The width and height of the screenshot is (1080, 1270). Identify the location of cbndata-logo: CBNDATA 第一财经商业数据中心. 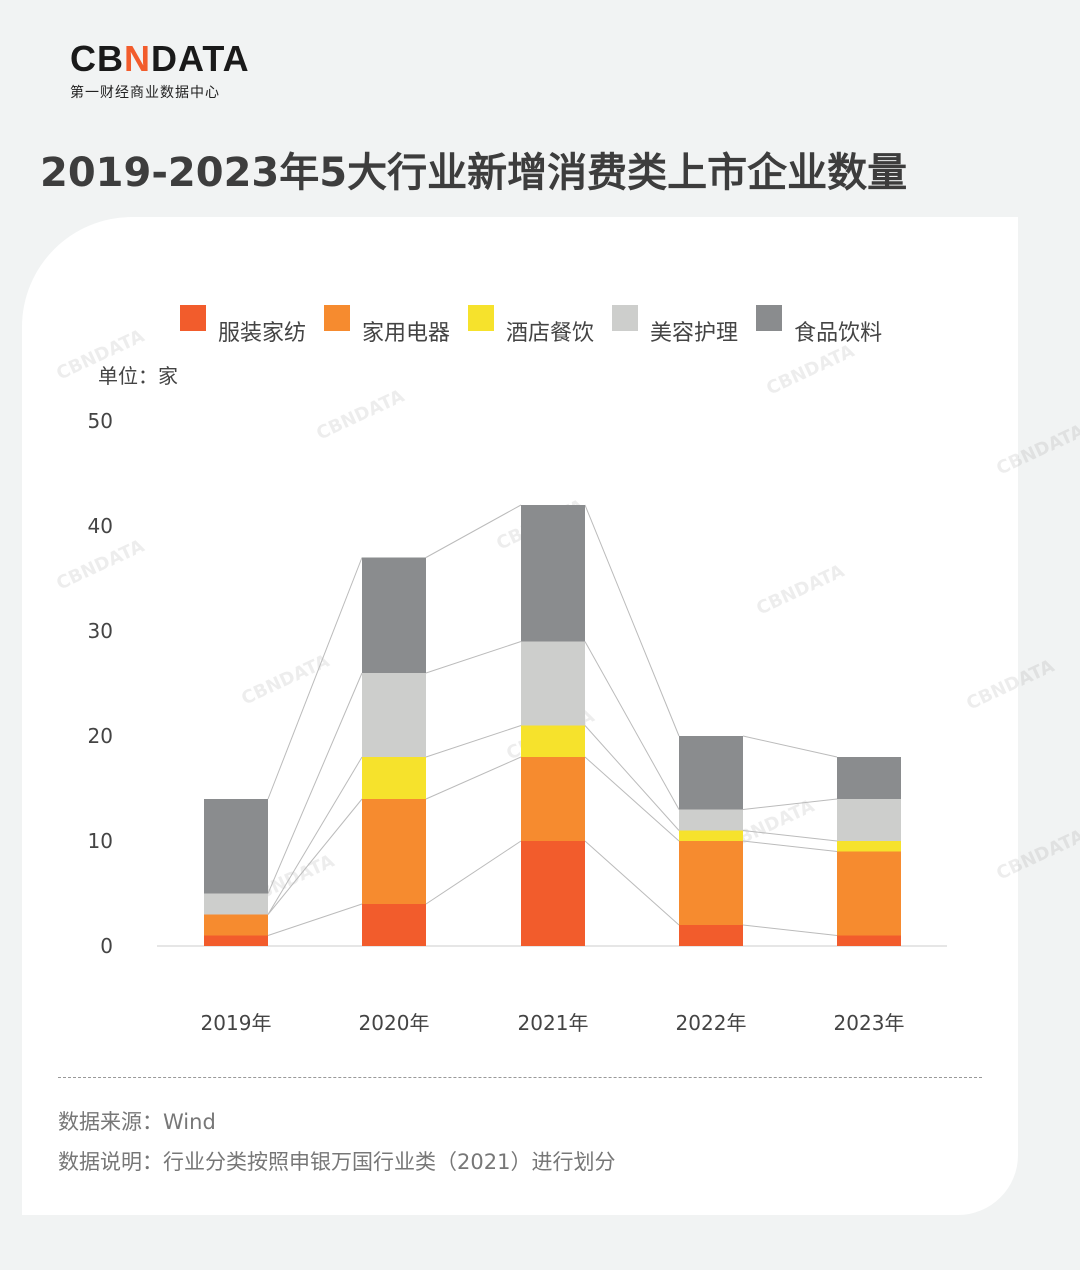
(160, 70).